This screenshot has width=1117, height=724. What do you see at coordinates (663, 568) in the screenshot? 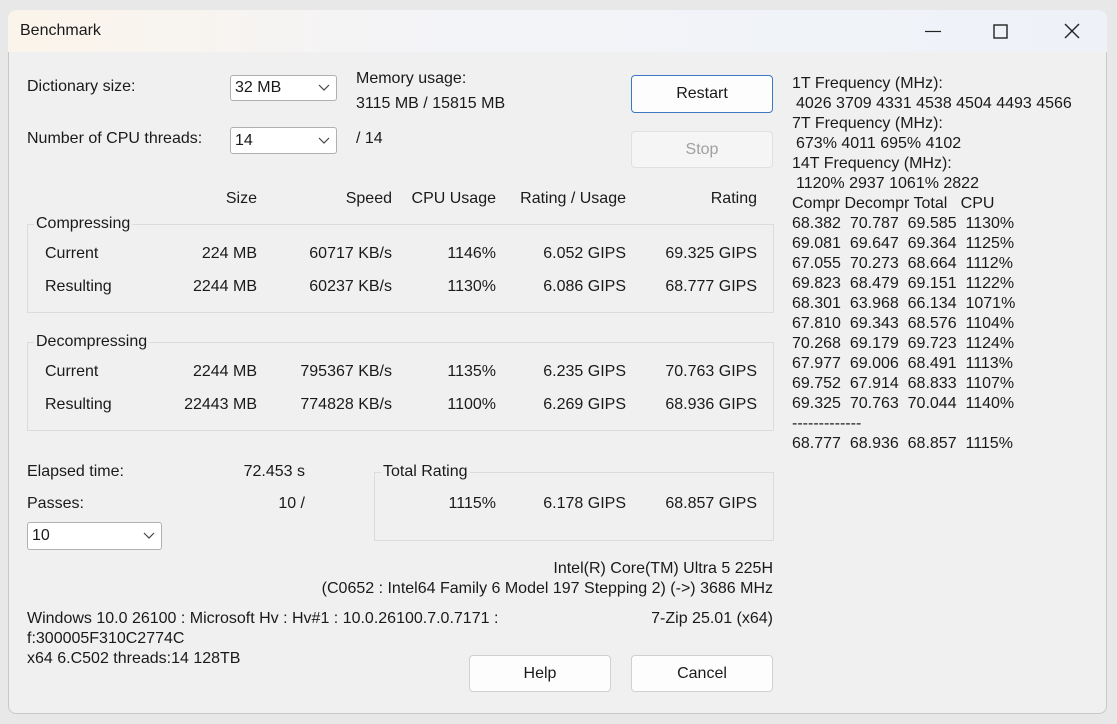
I see `cpu-info: Intel(R) Core(TM) Ultra 5 225H` at bounding box center [663, 568].